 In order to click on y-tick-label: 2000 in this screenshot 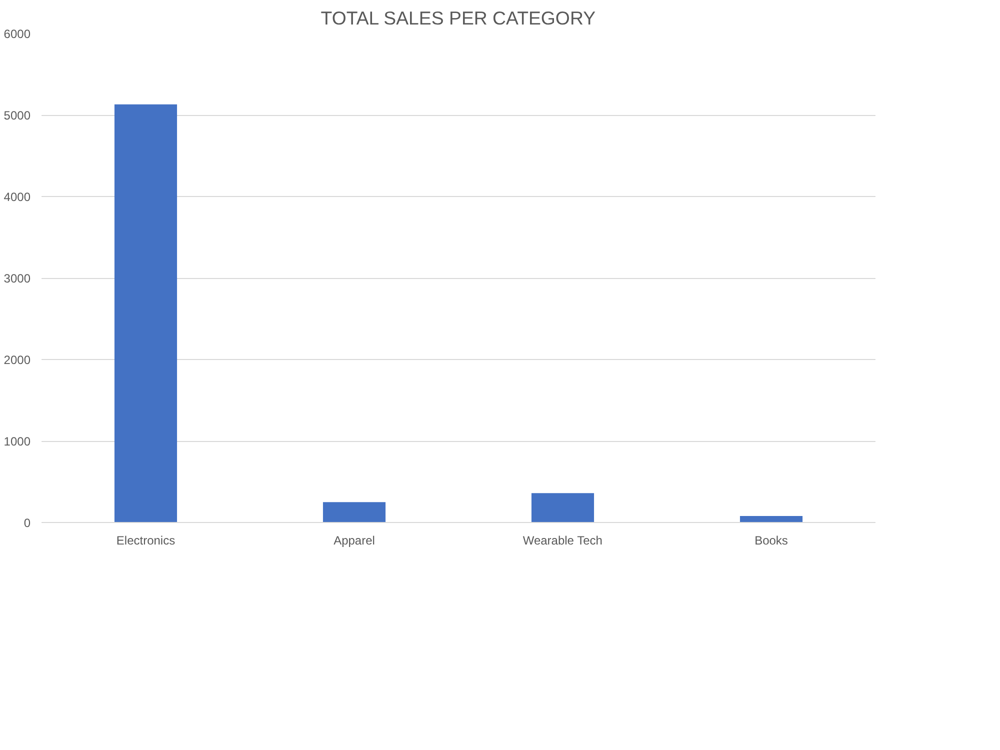, I will do `click(17, 360)`.